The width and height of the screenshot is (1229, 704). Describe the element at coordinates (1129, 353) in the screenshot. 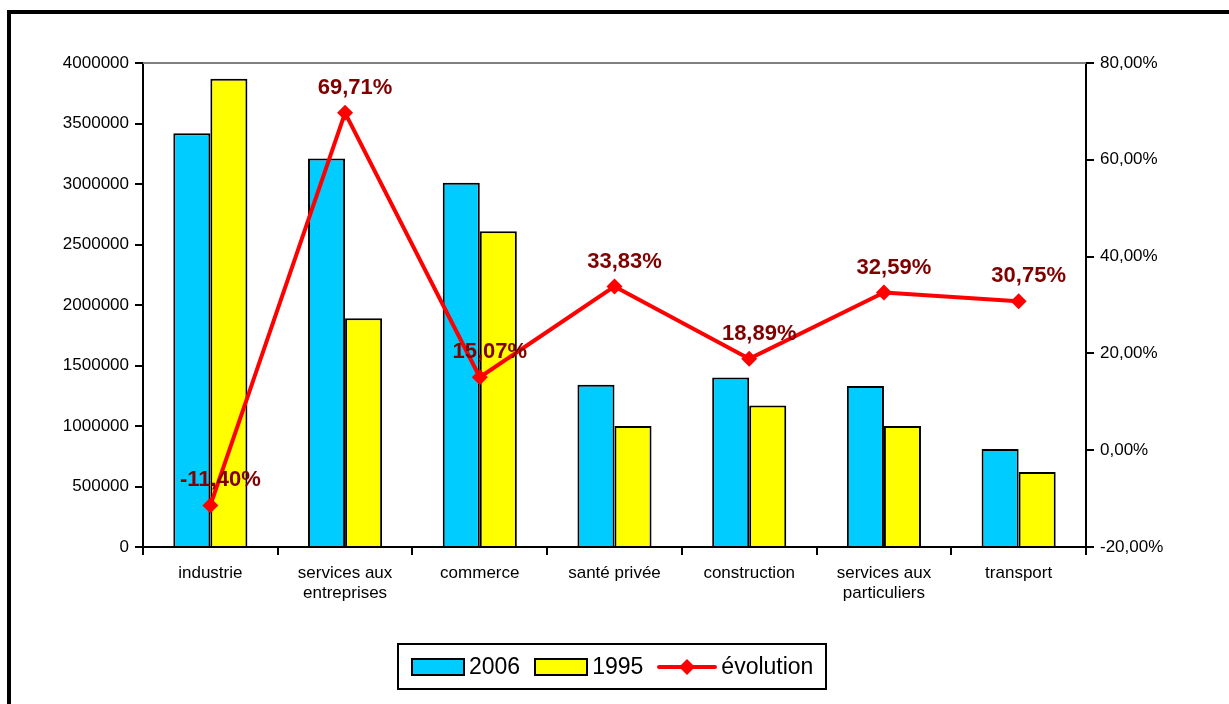

I see `y2-tick-label: 20,00%` at that location.